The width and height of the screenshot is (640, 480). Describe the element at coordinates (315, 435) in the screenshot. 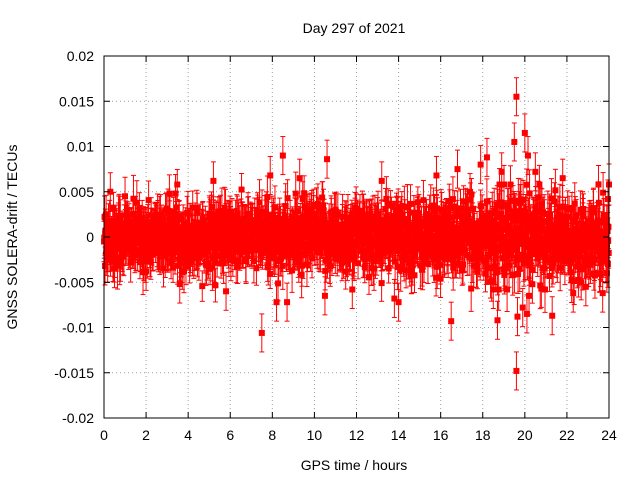

I see `x-tick-label: 10` at that location.